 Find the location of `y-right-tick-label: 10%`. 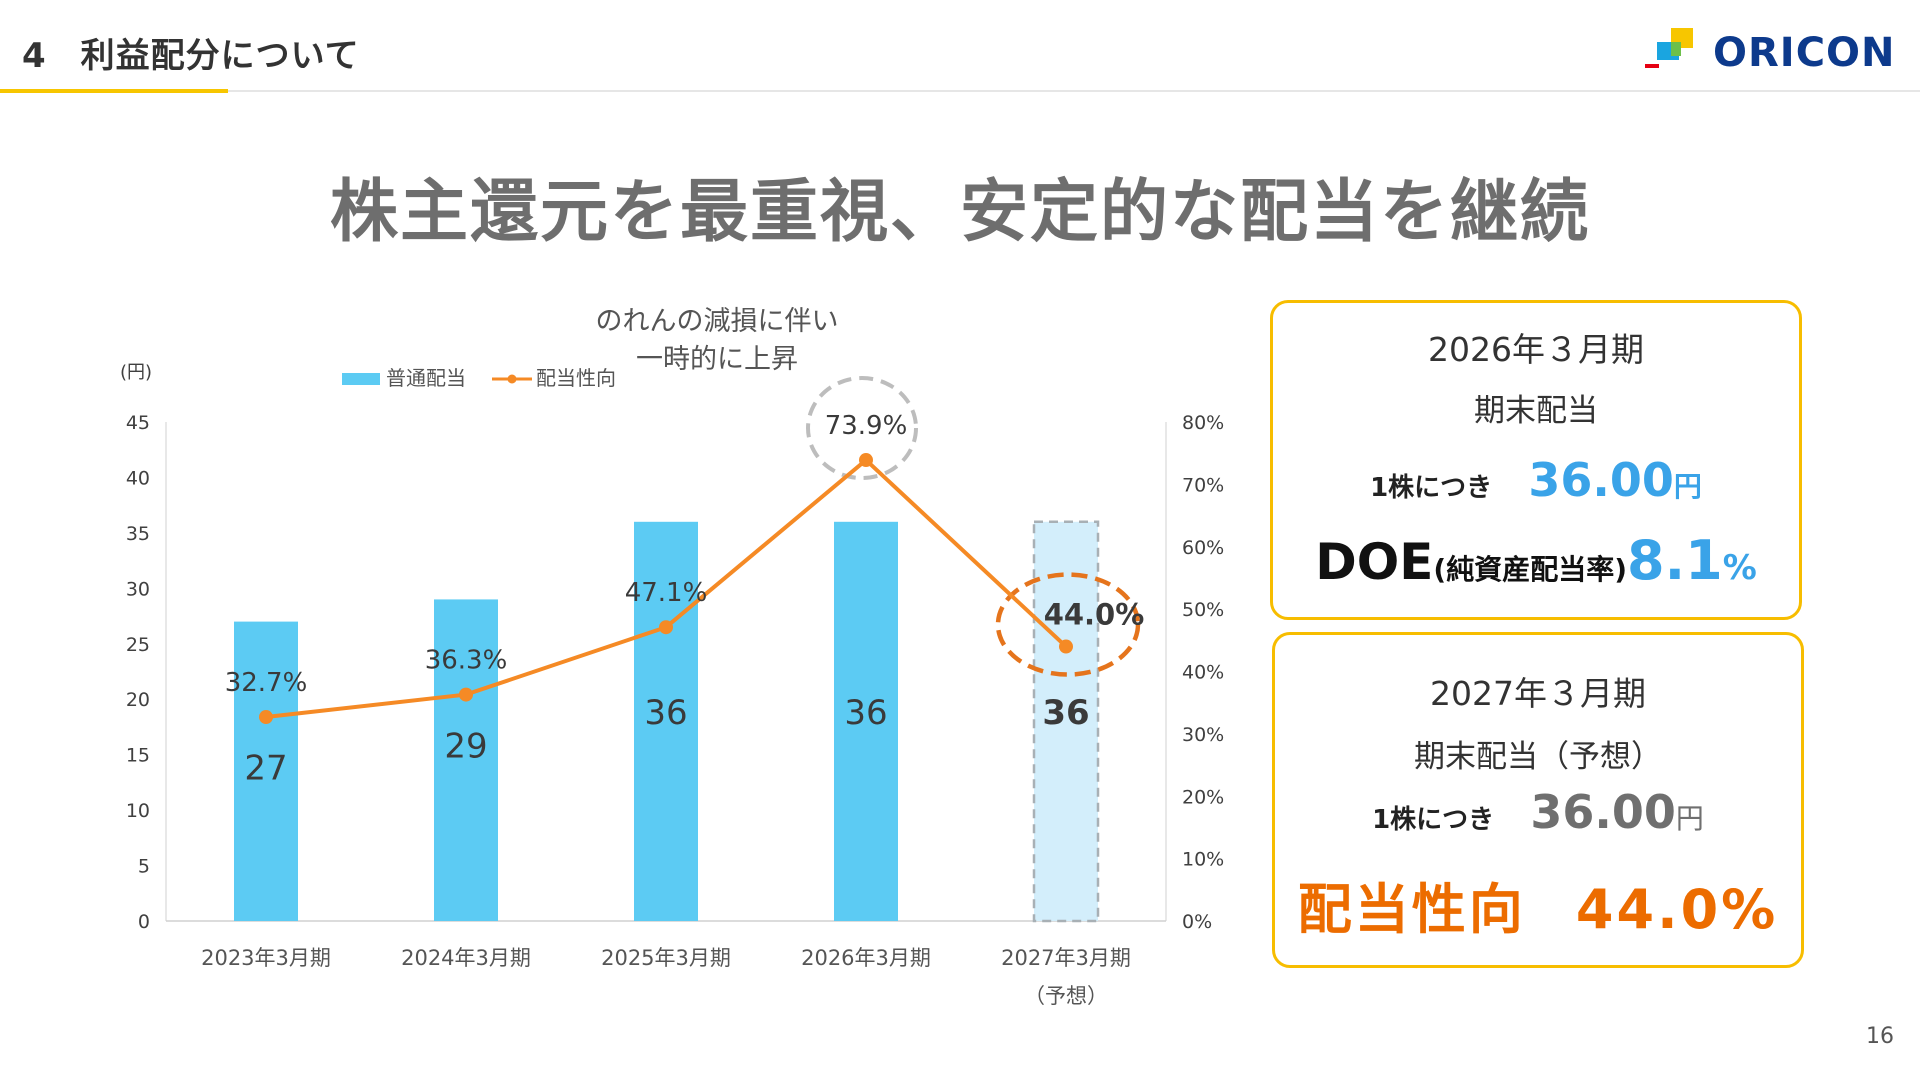

y-right-tick-label: 10% is located at coordinates (1203, 860).